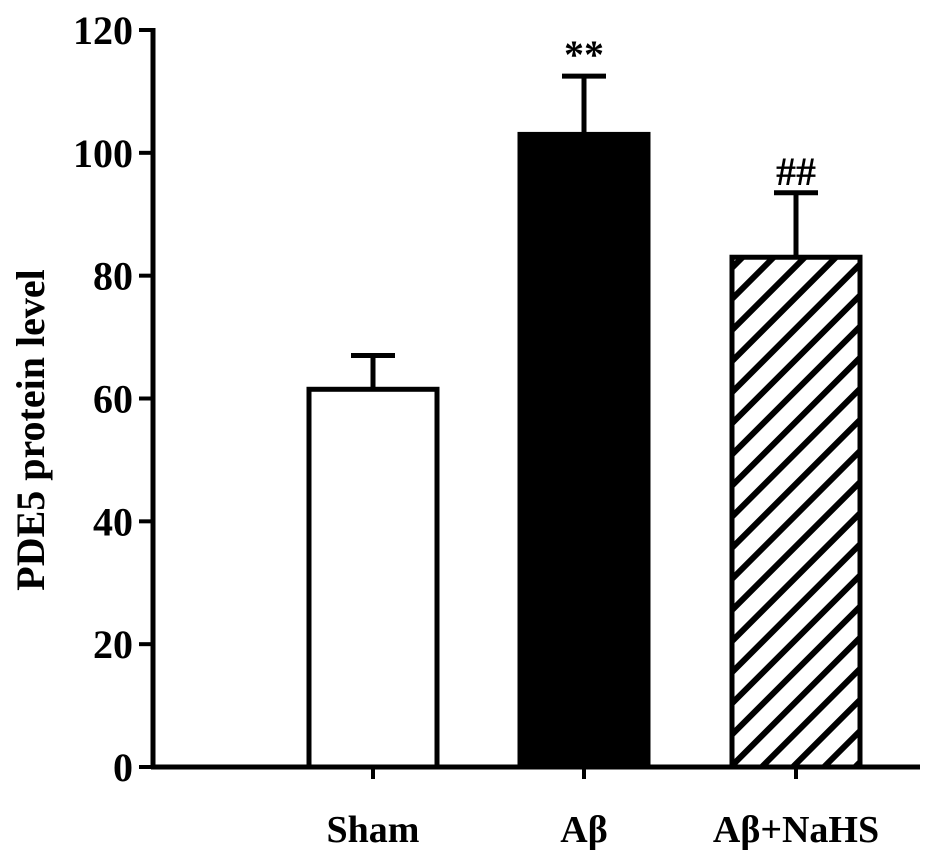  I want to click on y-tick-label-2: 20, so click(113, 644).